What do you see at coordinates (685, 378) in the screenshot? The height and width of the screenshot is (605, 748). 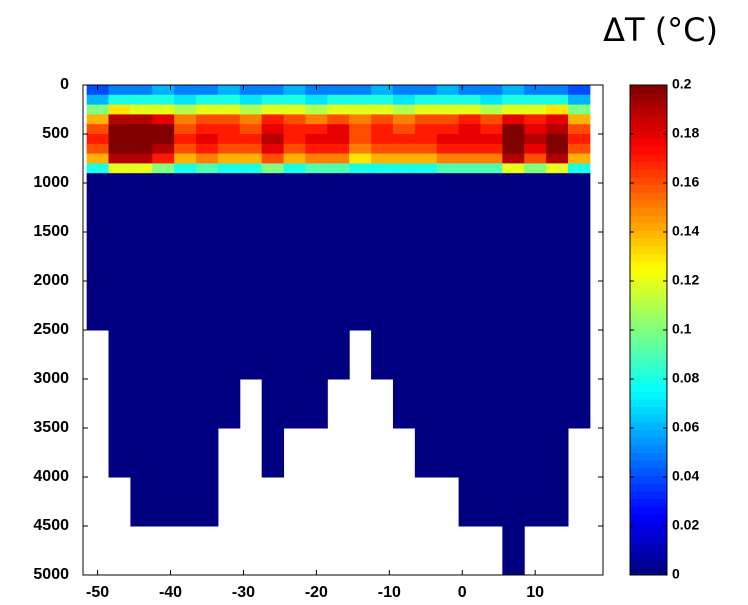 I see `colorbar-tick-label: 0.08` at bounding box center [685, 378].